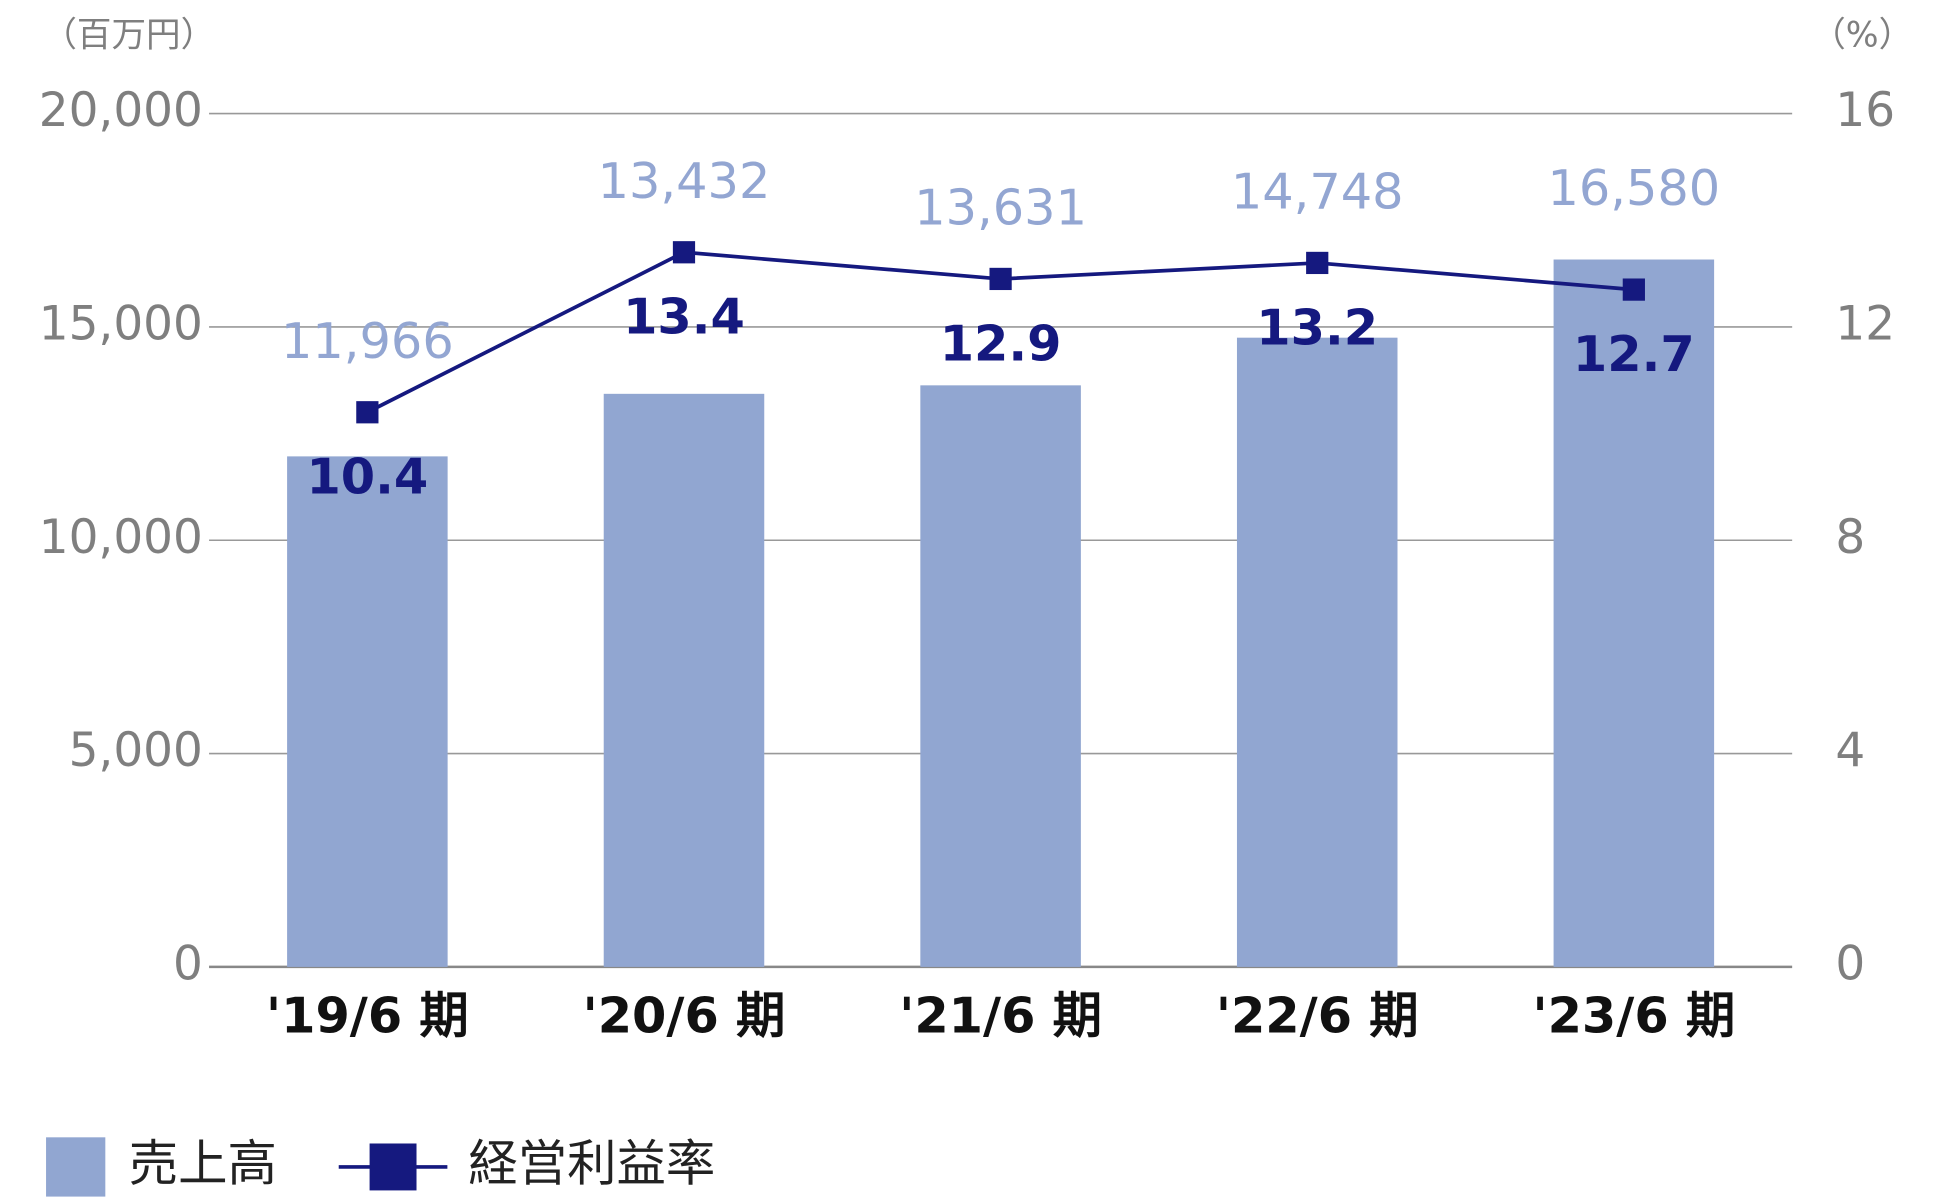 The width and height of the screenshot is (1937, 1204). Describe the element at coordinates (128, 36) in the screenshot. I see `y-axis-unit: （百万円）` at that location.